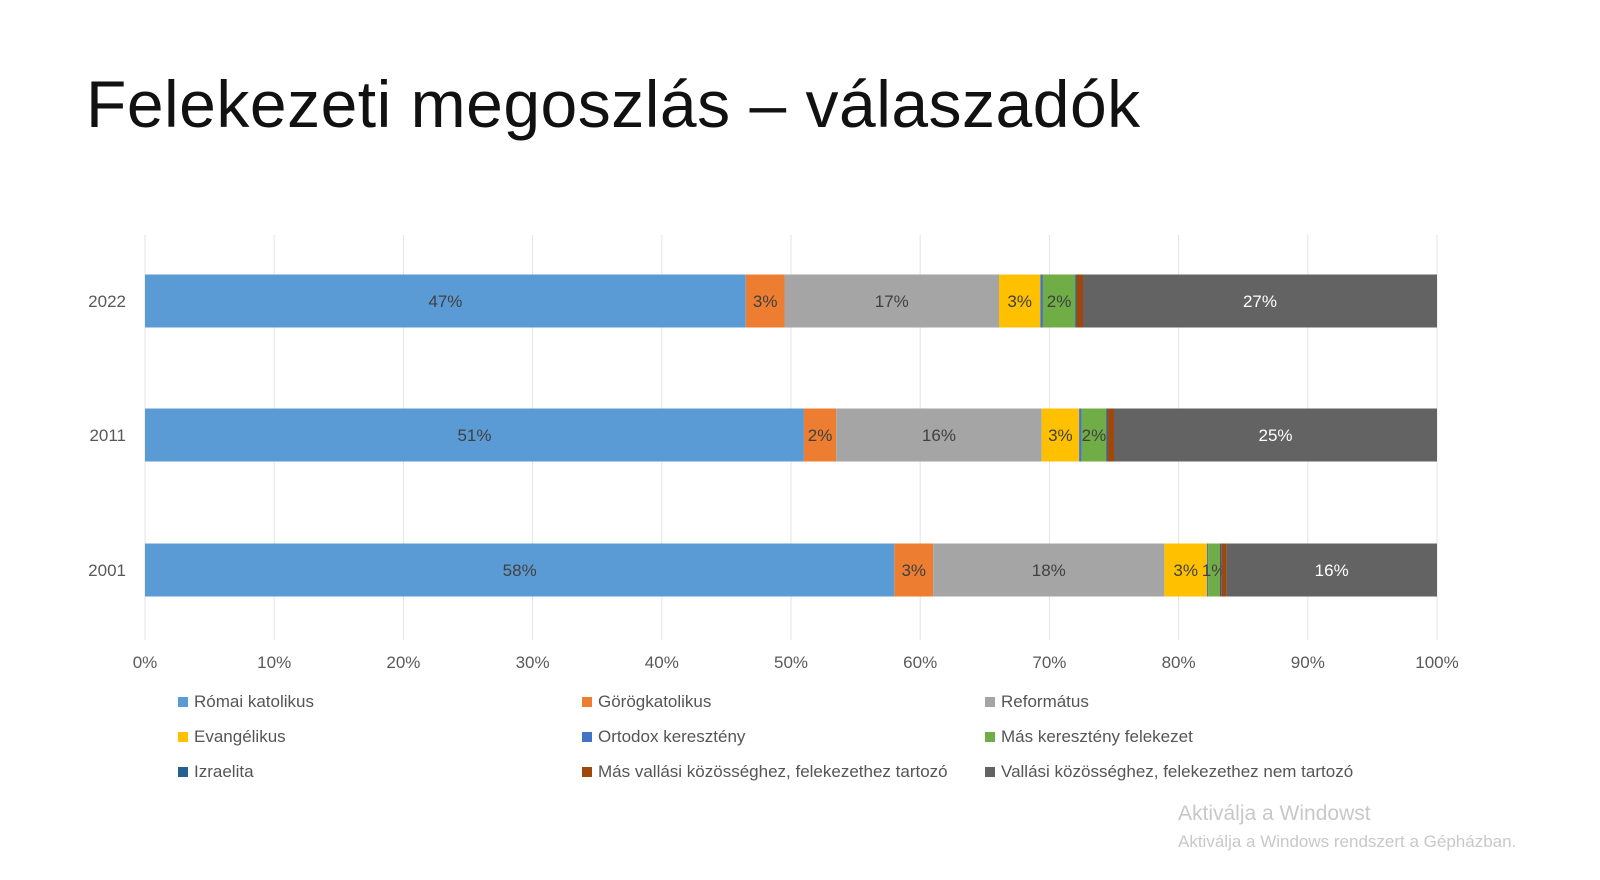  Describe the element at coordinates (533, 662) in the screenshot. I see `x-tick-label: 30%` at that location.